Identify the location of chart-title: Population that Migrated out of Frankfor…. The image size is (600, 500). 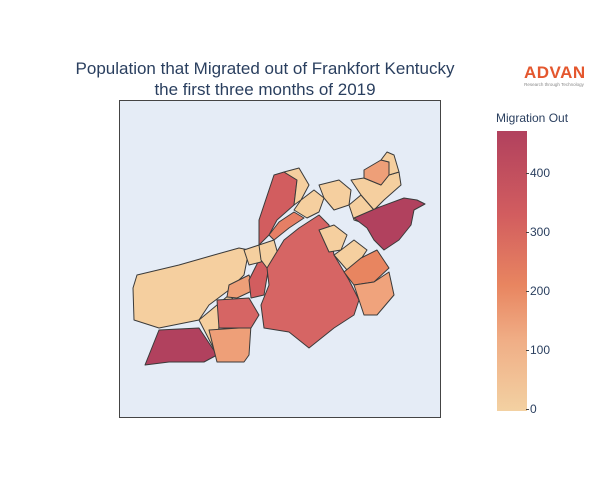
(265, 79).